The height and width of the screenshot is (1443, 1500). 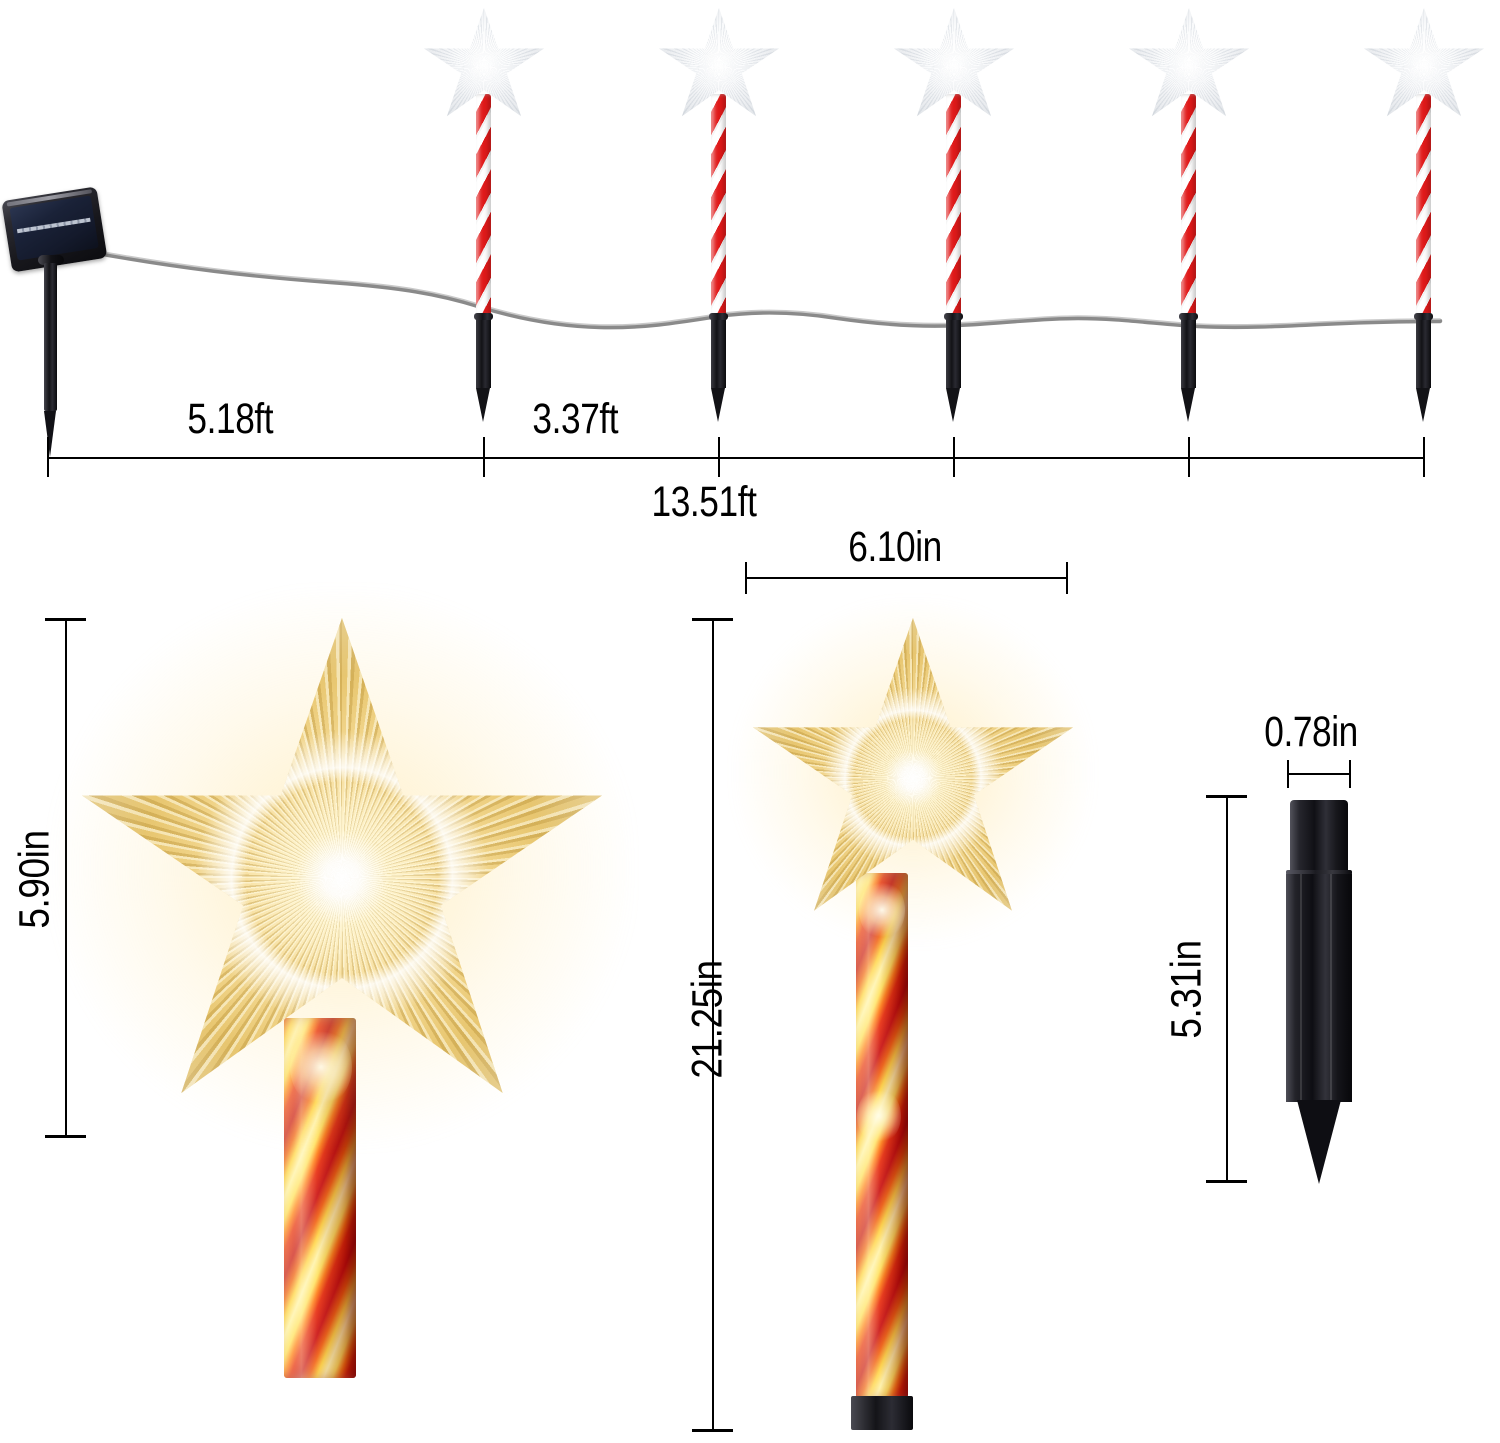 What do you see at coordinates (712, 1430) in the screenshot?
I see `stake-height-cap-bottom` at bounding box center [712, 1430].